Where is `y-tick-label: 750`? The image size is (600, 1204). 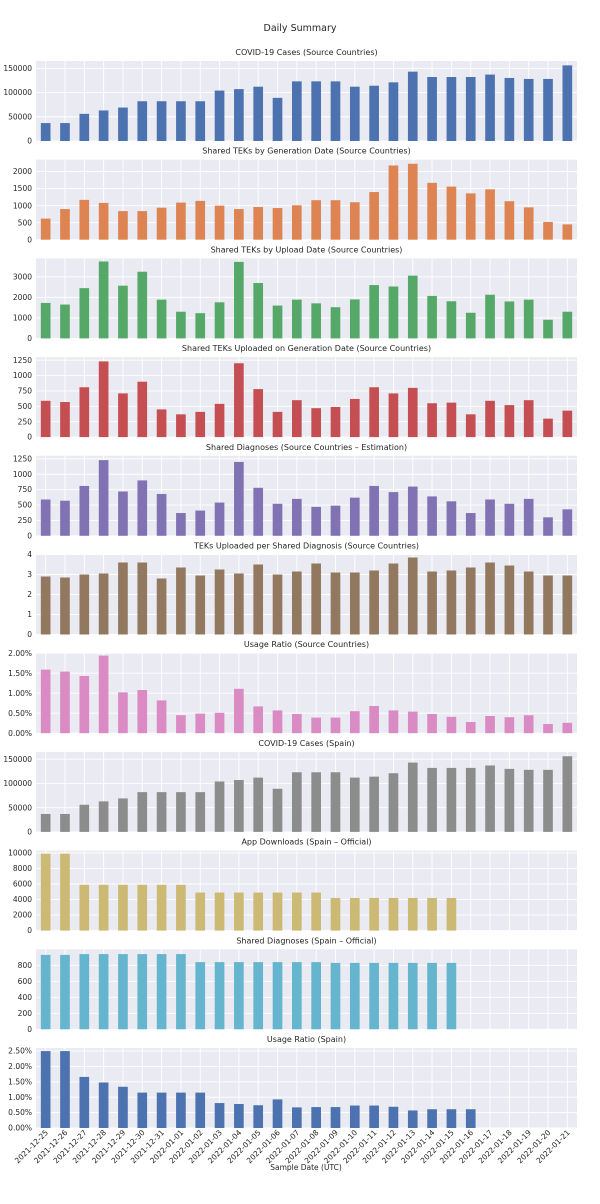
y-tick-label: 750 is located at coordinates (25, 391).